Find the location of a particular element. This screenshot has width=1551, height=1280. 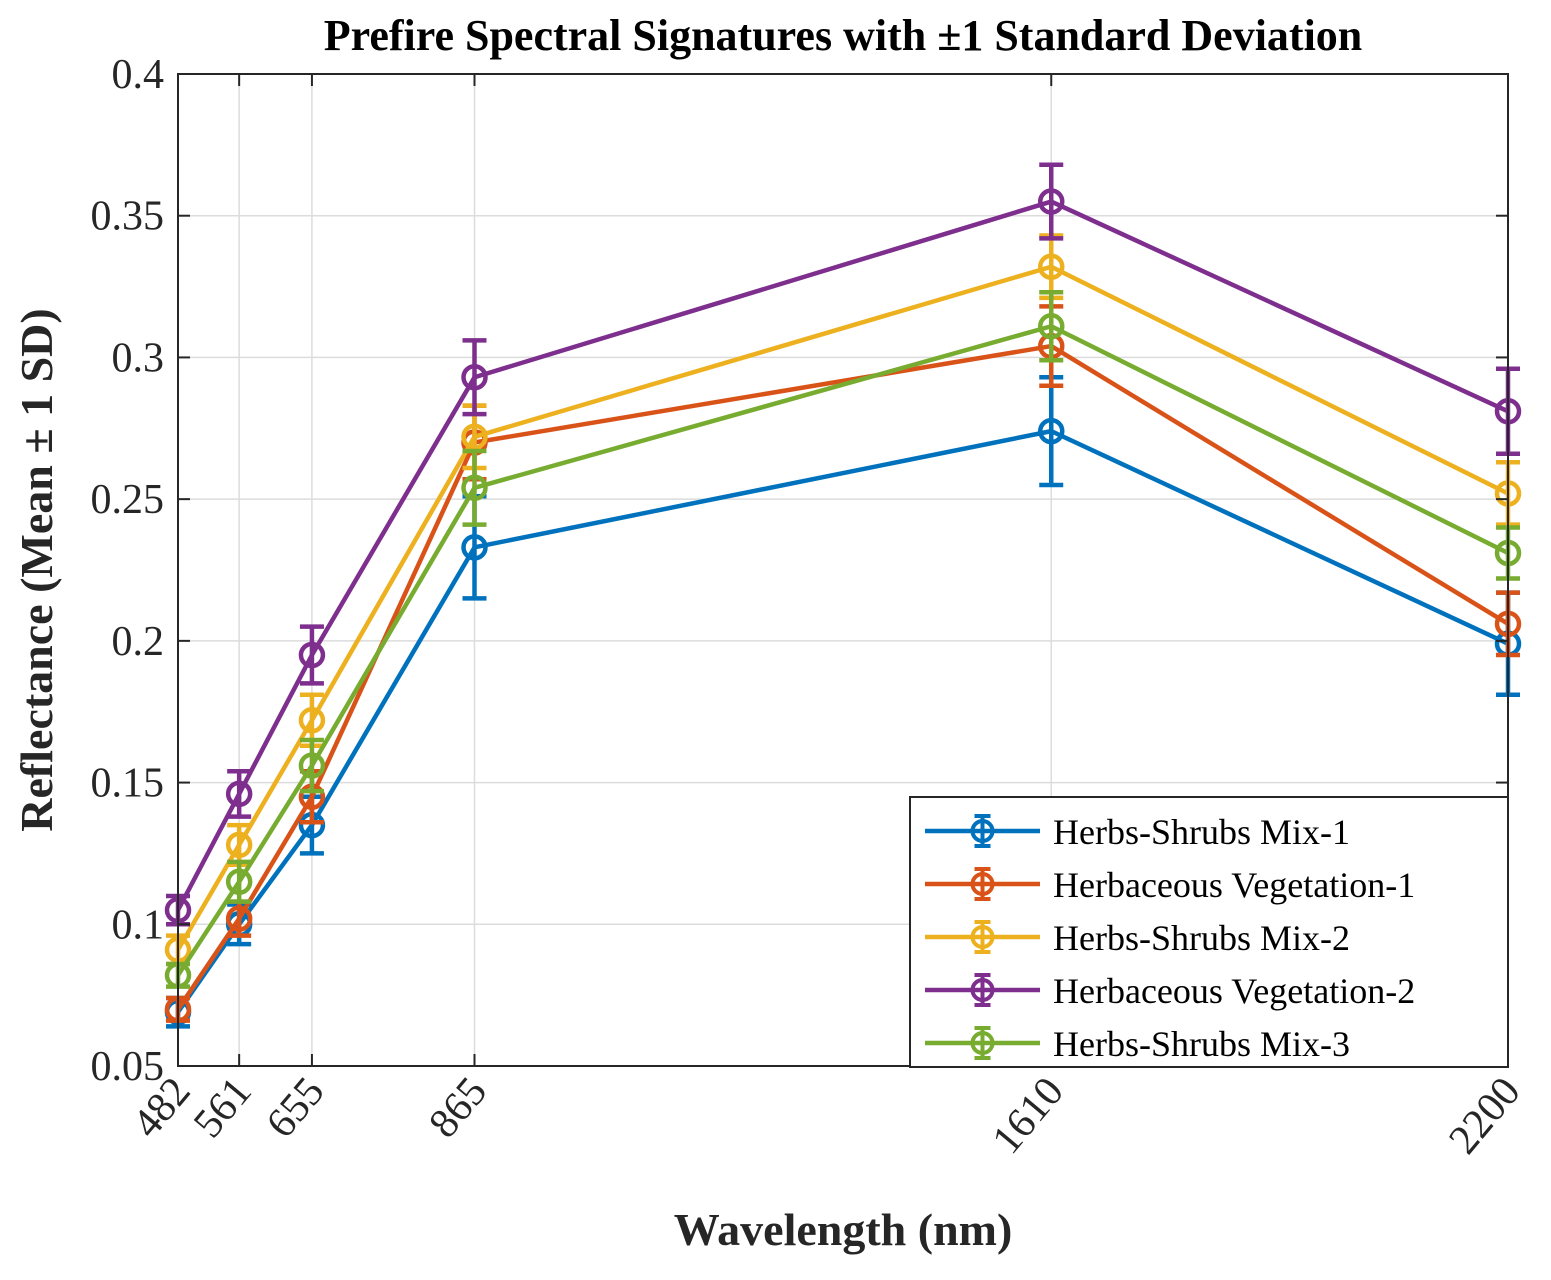

y-tick-label: 0.1 is located at coordinates (138, 925).